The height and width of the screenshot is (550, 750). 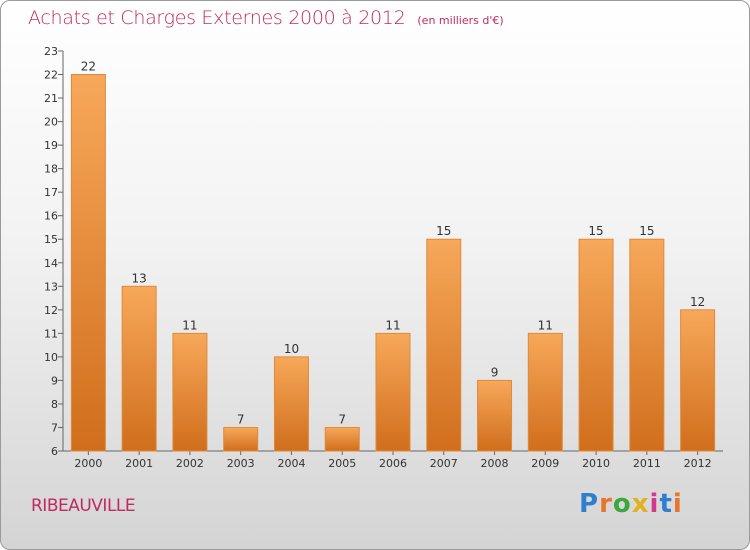 I want to click on x-tick-label: 2001, so click(x=139, y=463).